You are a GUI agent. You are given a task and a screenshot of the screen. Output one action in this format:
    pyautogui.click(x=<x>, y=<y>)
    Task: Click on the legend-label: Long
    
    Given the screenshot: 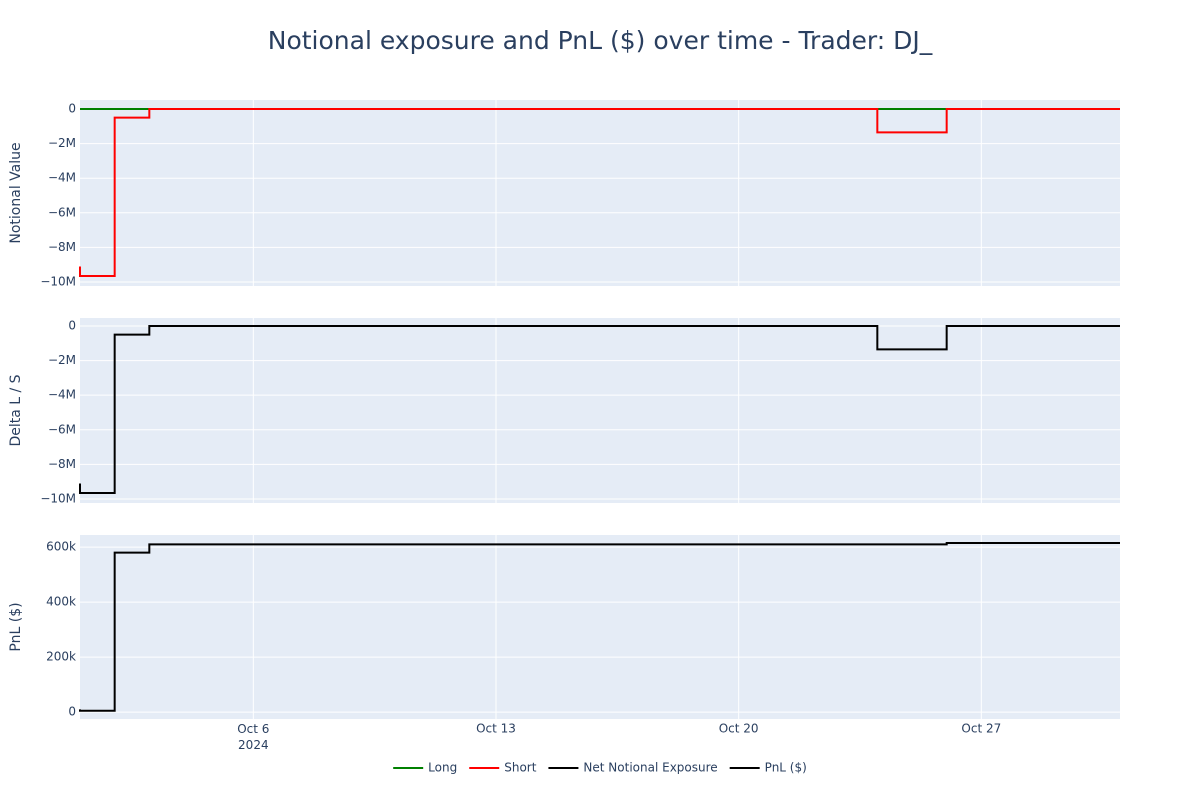 What is the action you would take?
    pyautogui.click(x=442, y=768)
    